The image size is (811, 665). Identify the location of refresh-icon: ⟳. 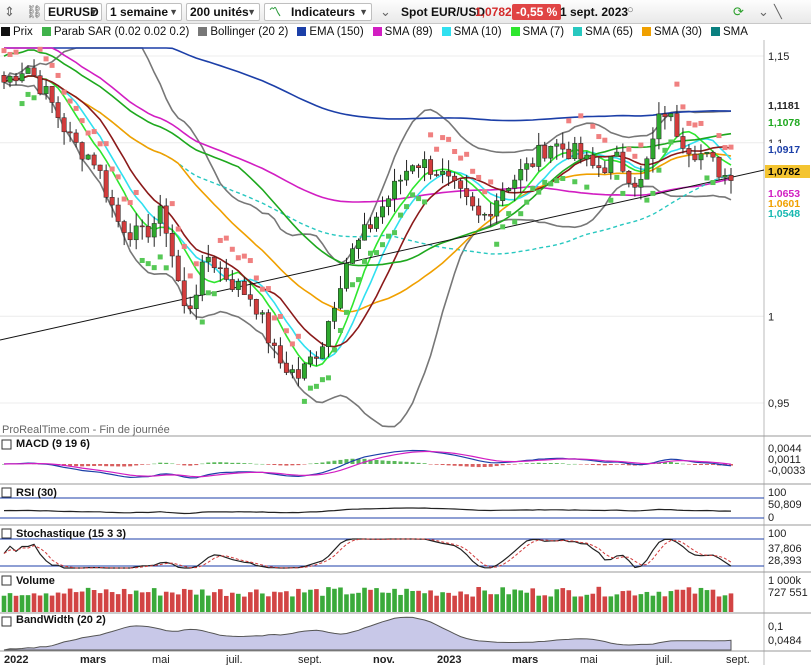
(738, 11).